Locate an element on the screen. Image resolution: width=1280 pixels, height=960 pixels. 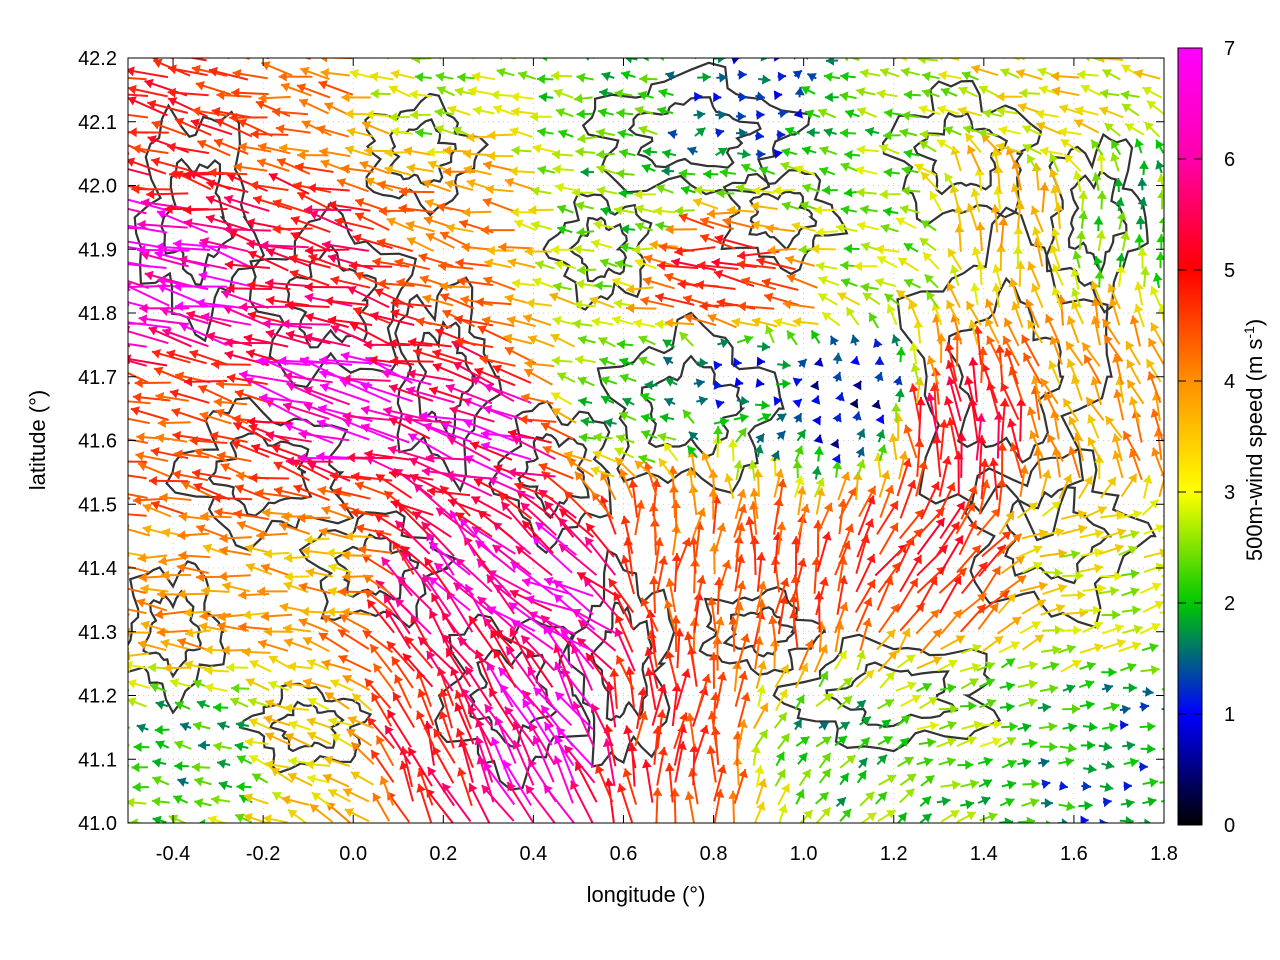
y-tick-label: 41.2 is located at coordinates (97, 697).